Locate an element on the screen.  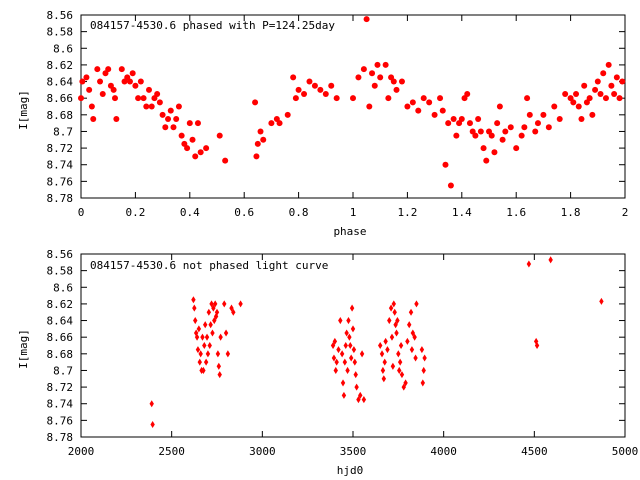
x-tick-label: 1.2 is located at coordinates (407, 212).